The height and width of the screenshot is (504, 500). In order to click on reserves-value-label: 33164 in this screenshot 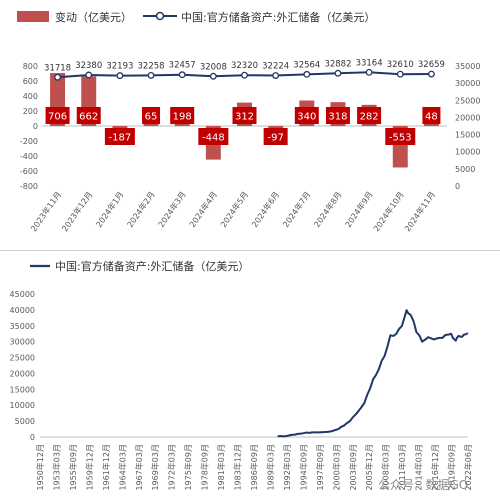, I will do `click(369, 63)`.